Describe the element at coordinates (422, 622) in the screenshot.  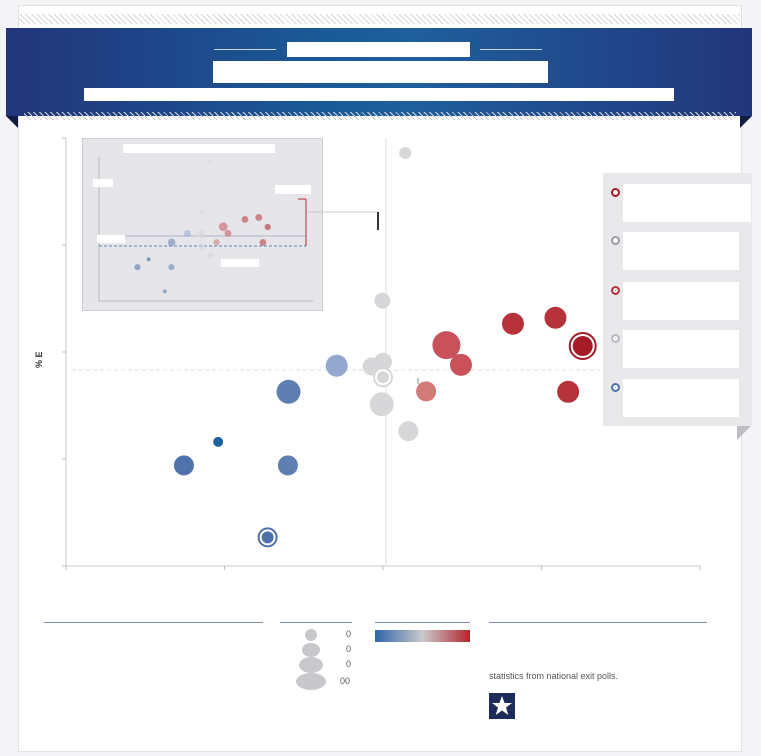
I see `footer-rule-color` at that location.